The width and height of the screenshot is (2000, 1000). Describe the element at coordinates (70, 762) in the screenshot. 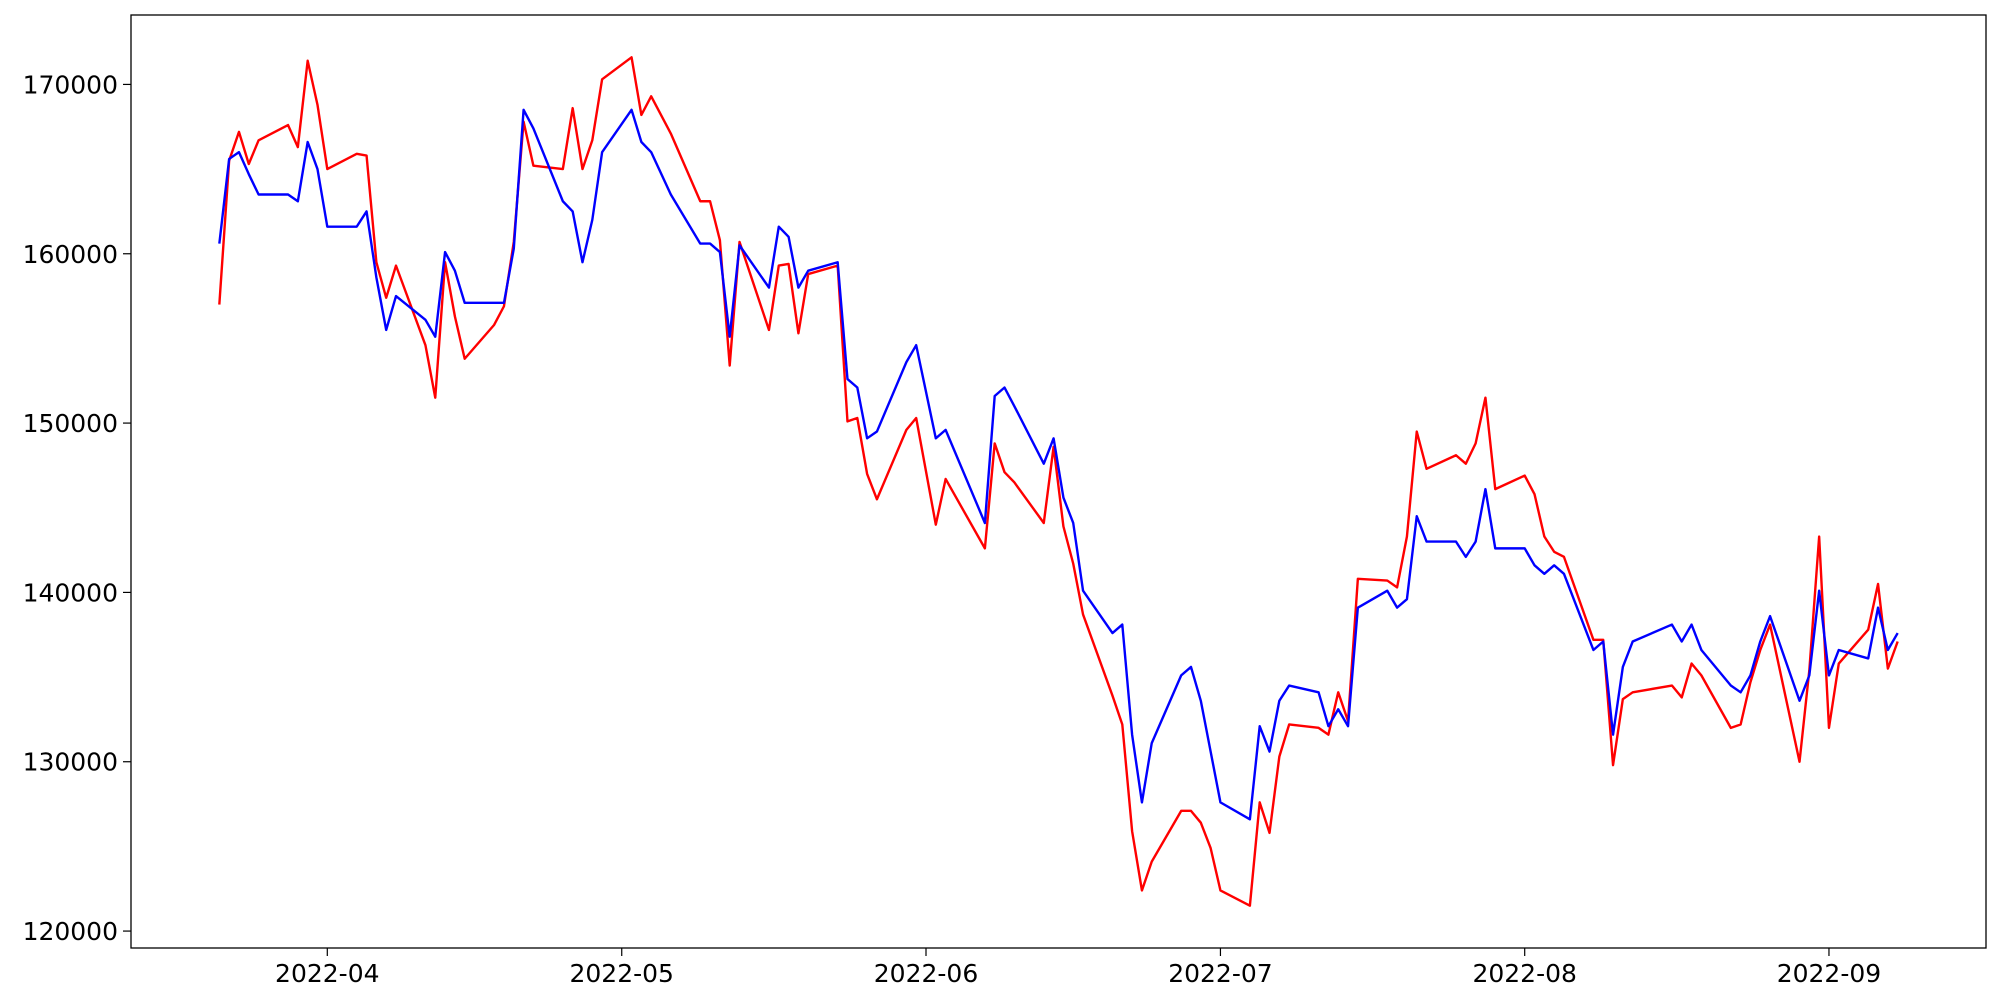

I see `y-tick-label: 130000` at that location.